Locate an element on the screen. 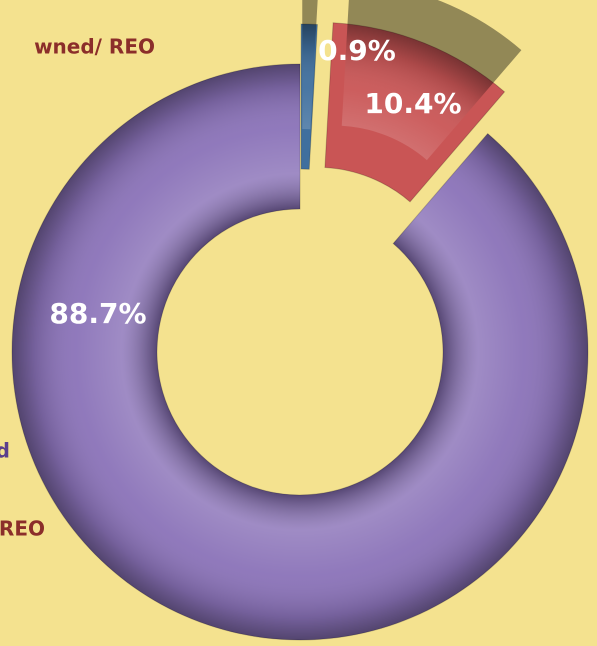  legend-label: REO is located at coordinates (22, 529).